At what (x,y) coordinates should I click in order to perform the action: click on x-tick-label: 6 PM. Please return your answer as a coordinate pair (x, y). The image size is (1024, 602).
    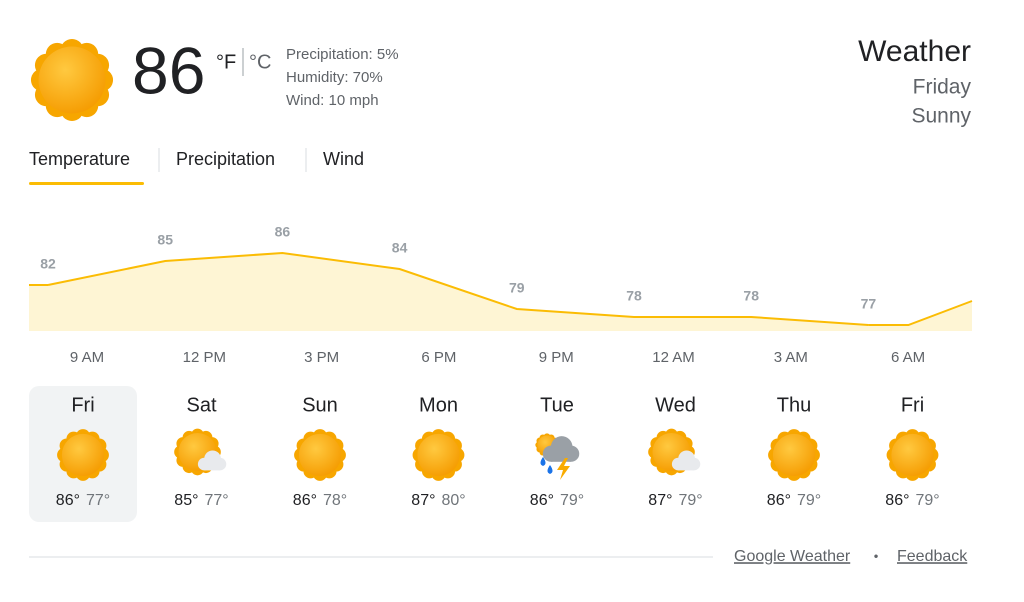
    Looking at the image, I should click on (438, 357).